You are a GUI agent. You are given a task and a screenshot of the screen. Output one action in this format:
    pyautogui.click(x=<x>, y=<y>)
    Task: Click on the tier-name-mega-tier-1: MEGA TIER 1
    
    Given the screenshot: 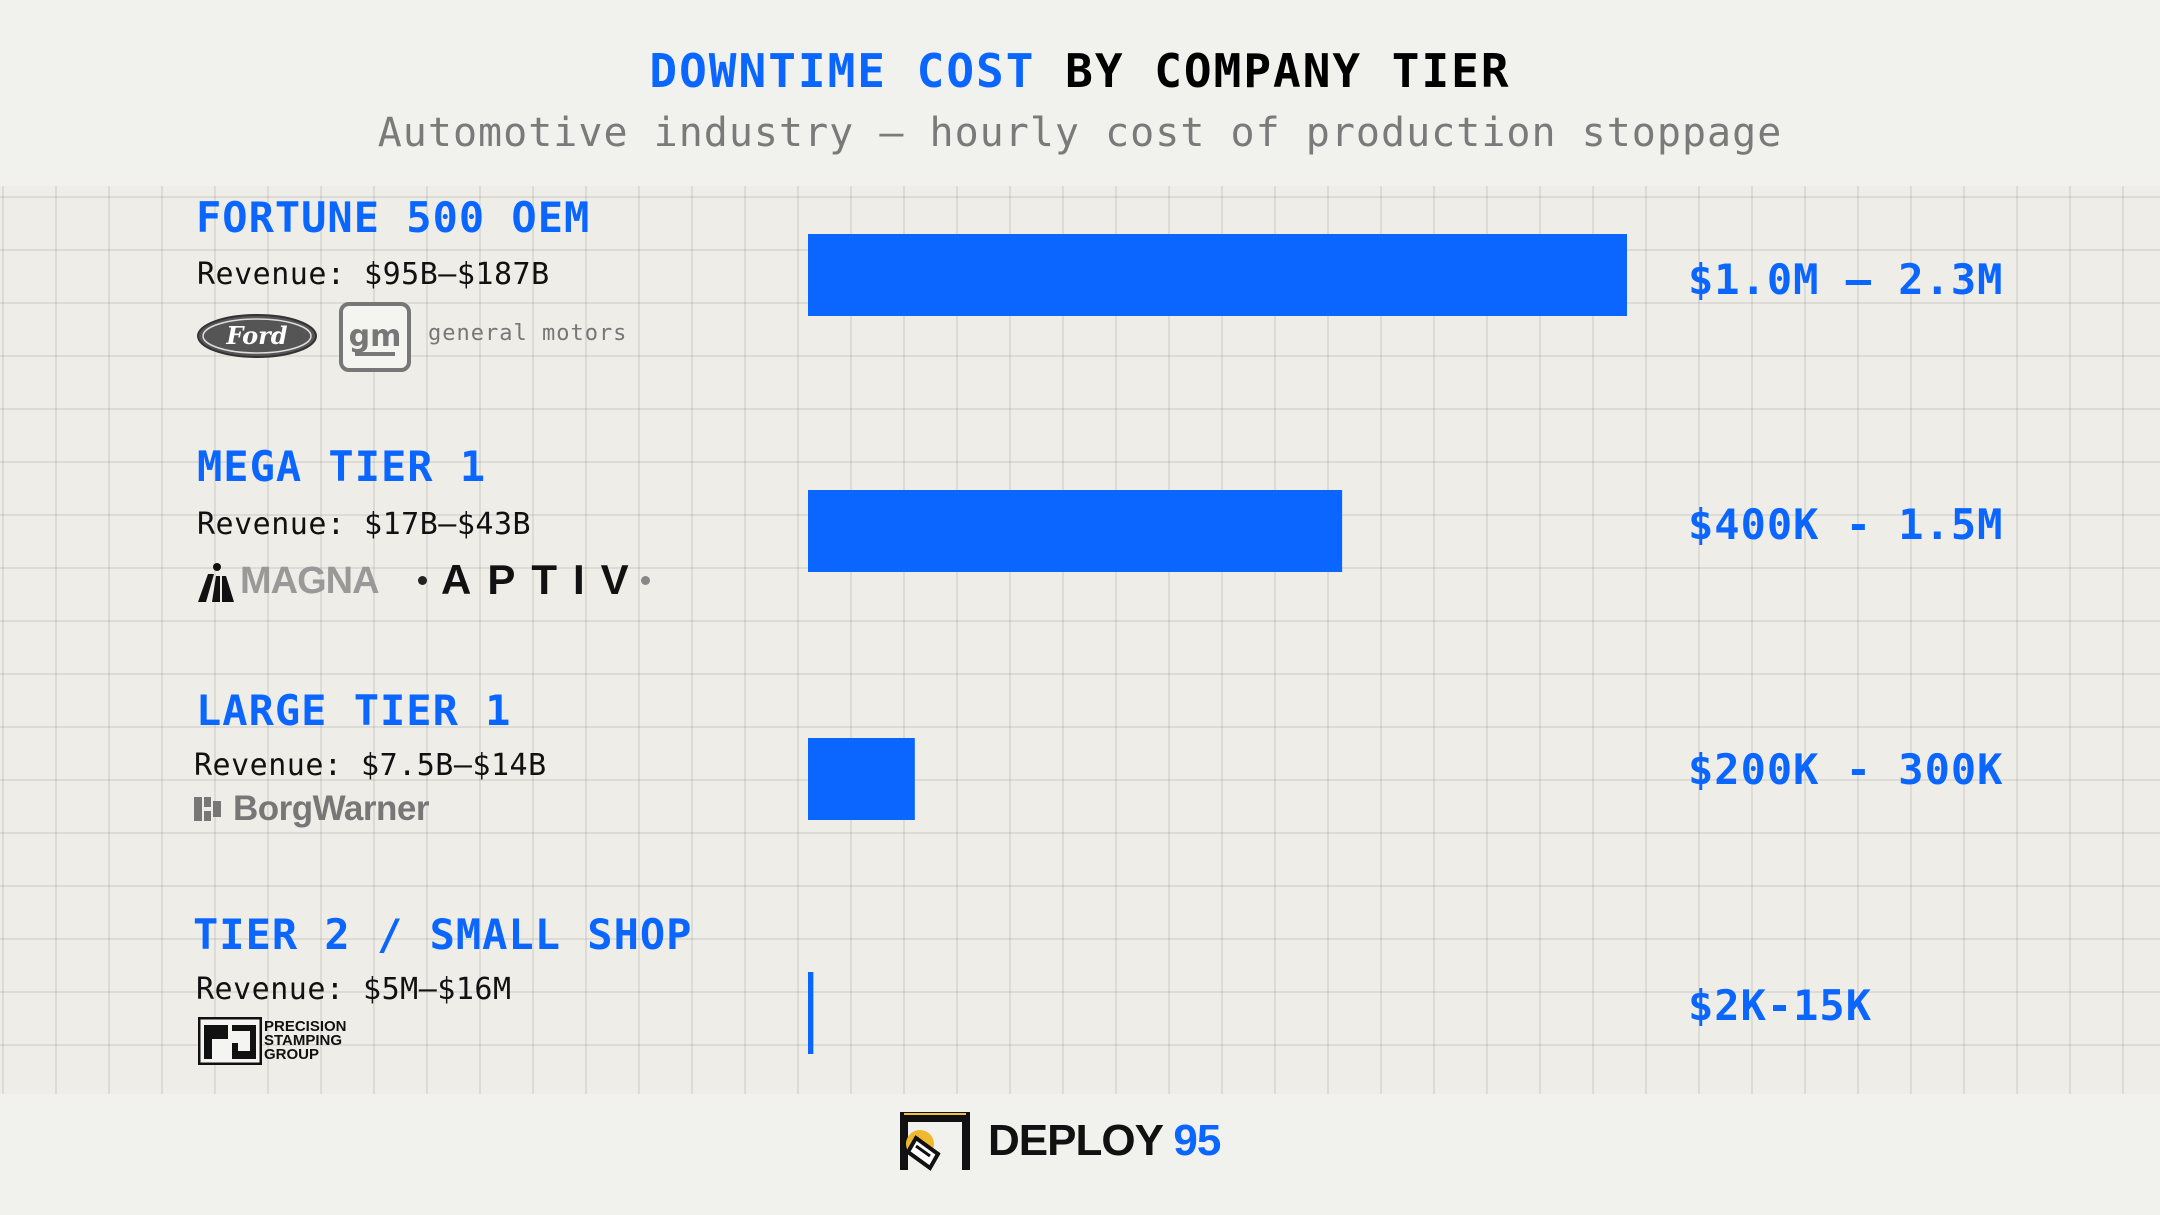 What is the action you would take?
    pyautogui.click(x=342, y=466)
    